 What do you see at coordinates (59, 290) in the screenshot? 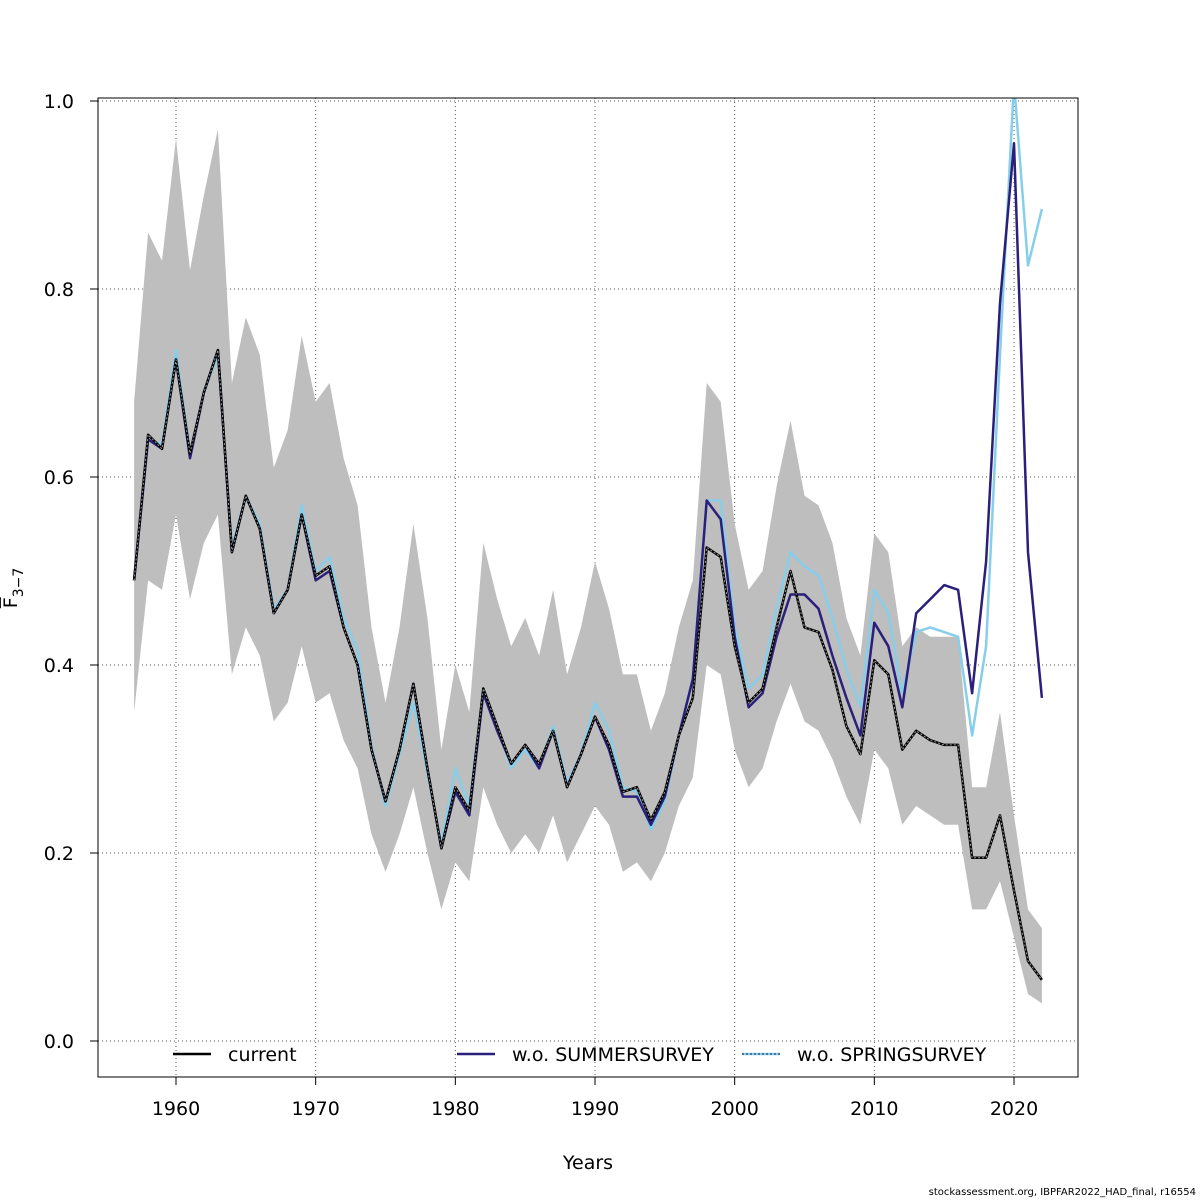
I see `y-tick-label: 0.8` at bounding box center [59, 290].